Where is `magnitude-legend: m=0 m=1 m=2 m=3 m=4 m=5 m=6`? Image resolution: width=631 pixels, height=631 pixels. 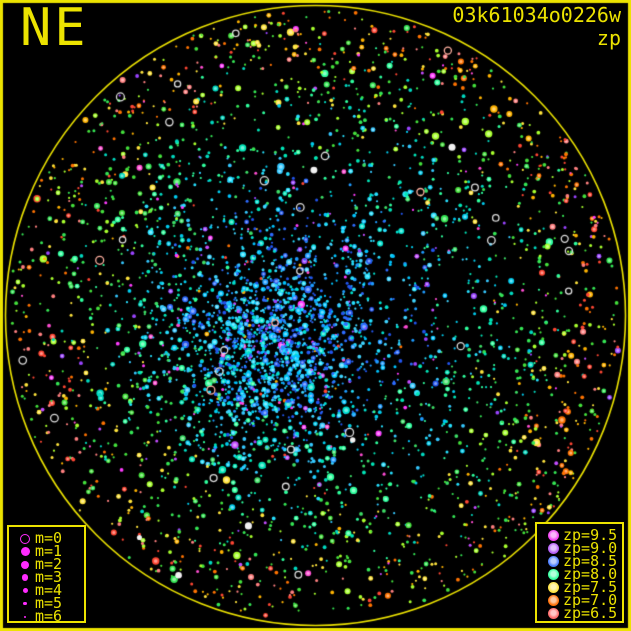
magnitude-legend: m=0 m=1 m=2 m=3 m=4 m=5 m=6 is located at coordinates (46, 575).